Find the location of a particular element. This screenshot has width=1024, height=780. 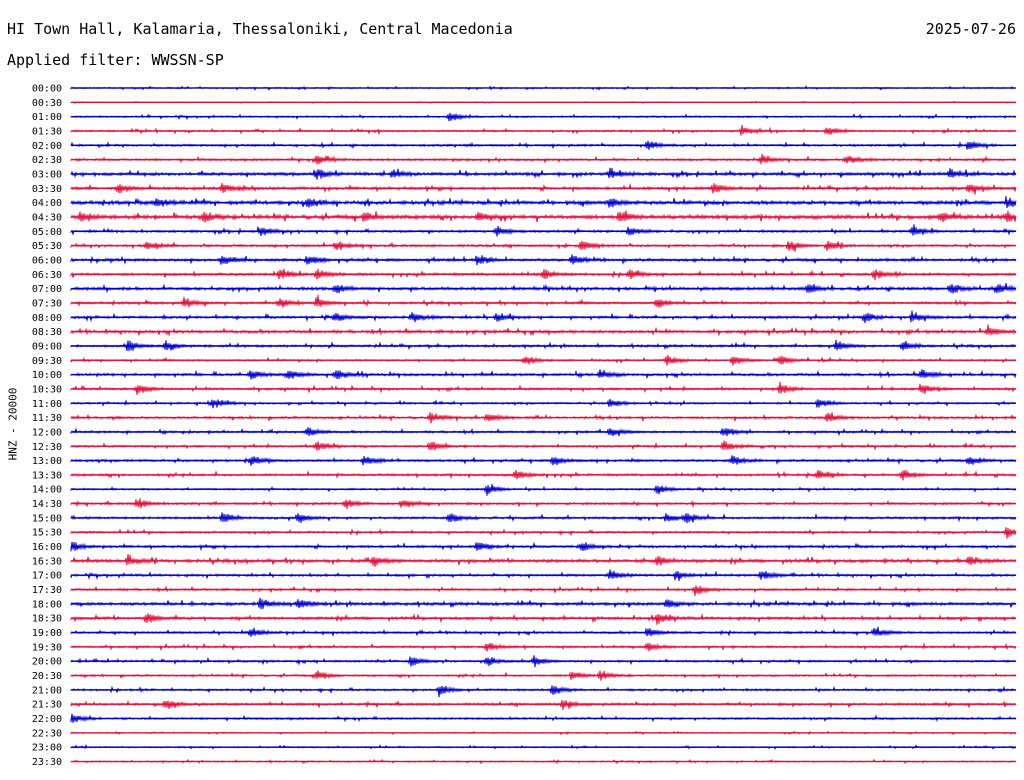

row-label: 16:00 is located at coordinates (47, 547).